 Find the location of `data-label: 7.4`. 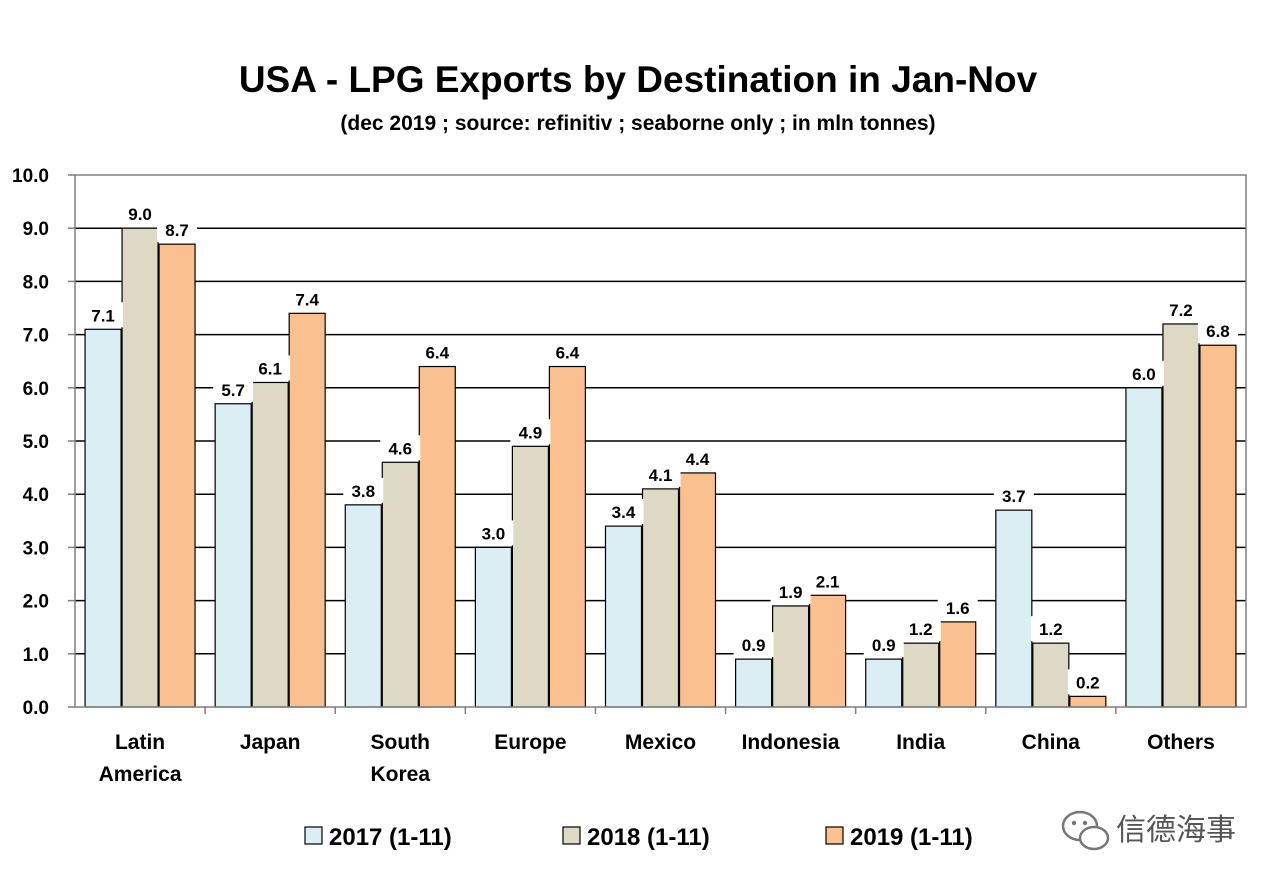

data-label: 7.4 is located at coordinates (307, 299).